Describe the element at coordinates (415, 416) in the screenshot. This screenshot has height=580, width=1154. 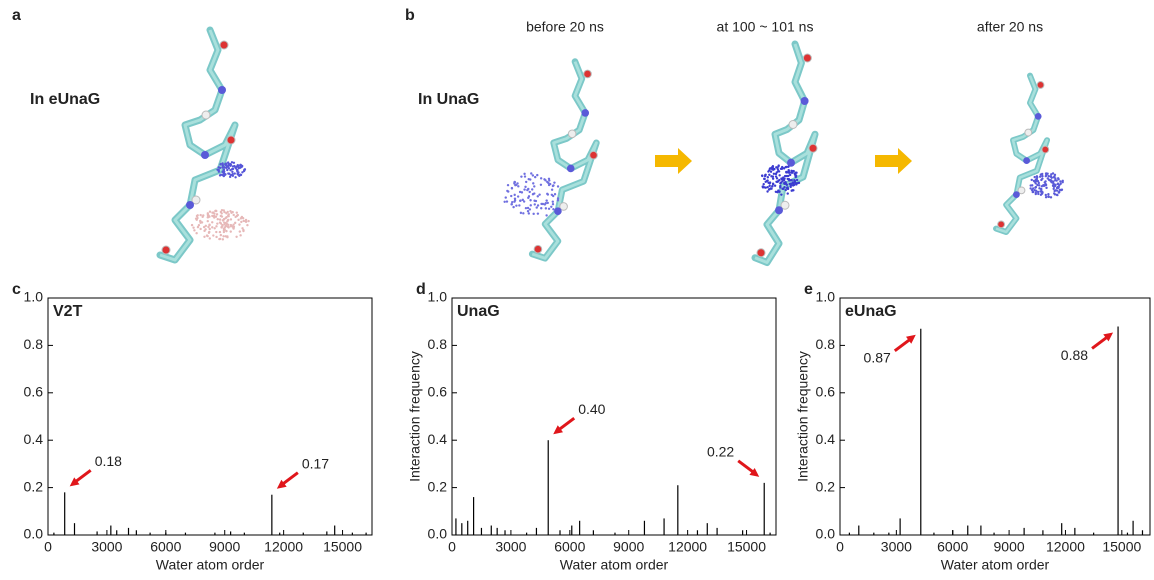
I see `y-axis-label: Interaction frequency` at that location.